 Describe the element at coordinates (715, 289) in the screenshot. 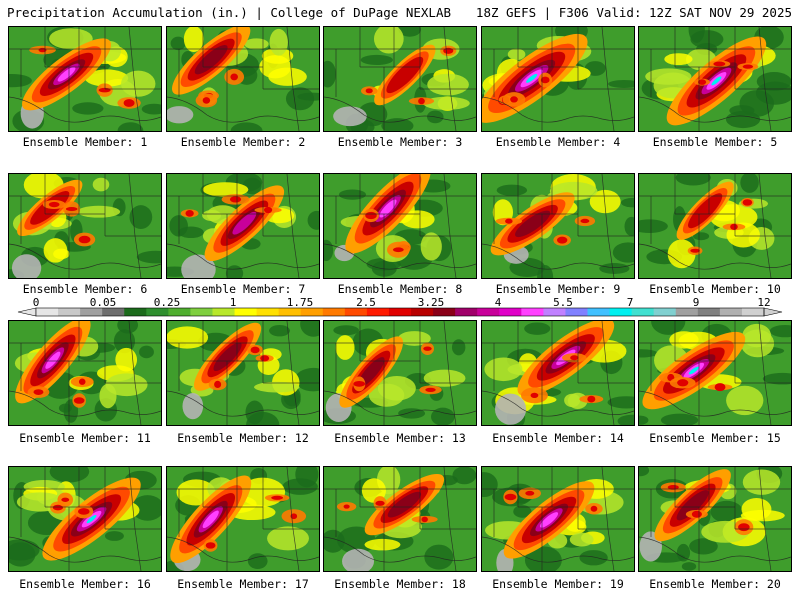

I see `ensemble-member-label: Ensemble Member: 10` at that location.